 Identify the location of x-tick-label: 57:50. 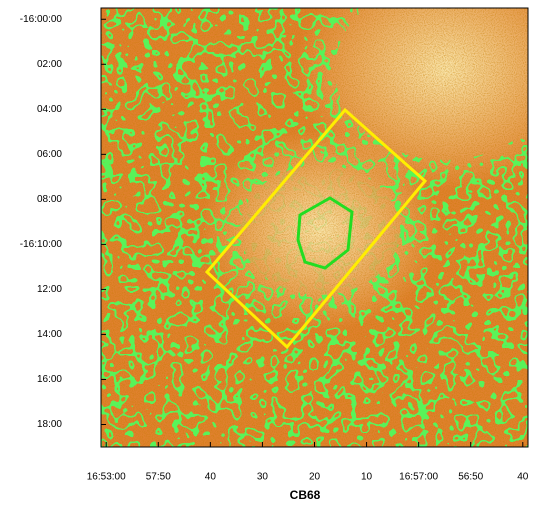
(158, 477).